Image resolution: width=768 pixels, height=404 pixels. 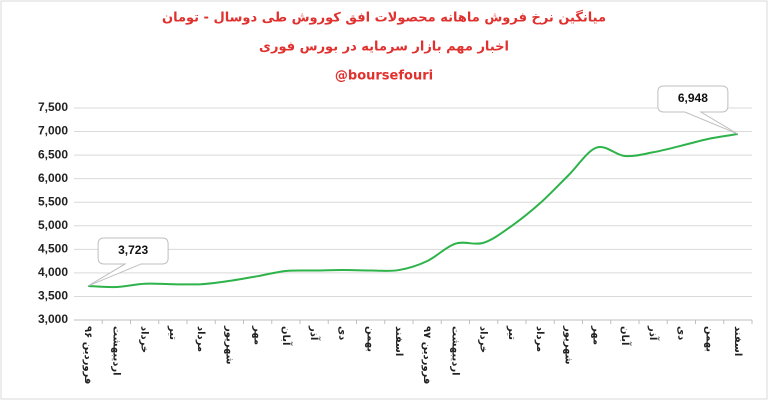 What do you see at coordinates (53, 225) in the screenshot?
I see `y-tick-label: 5,000` at bounding box center [53, 225].